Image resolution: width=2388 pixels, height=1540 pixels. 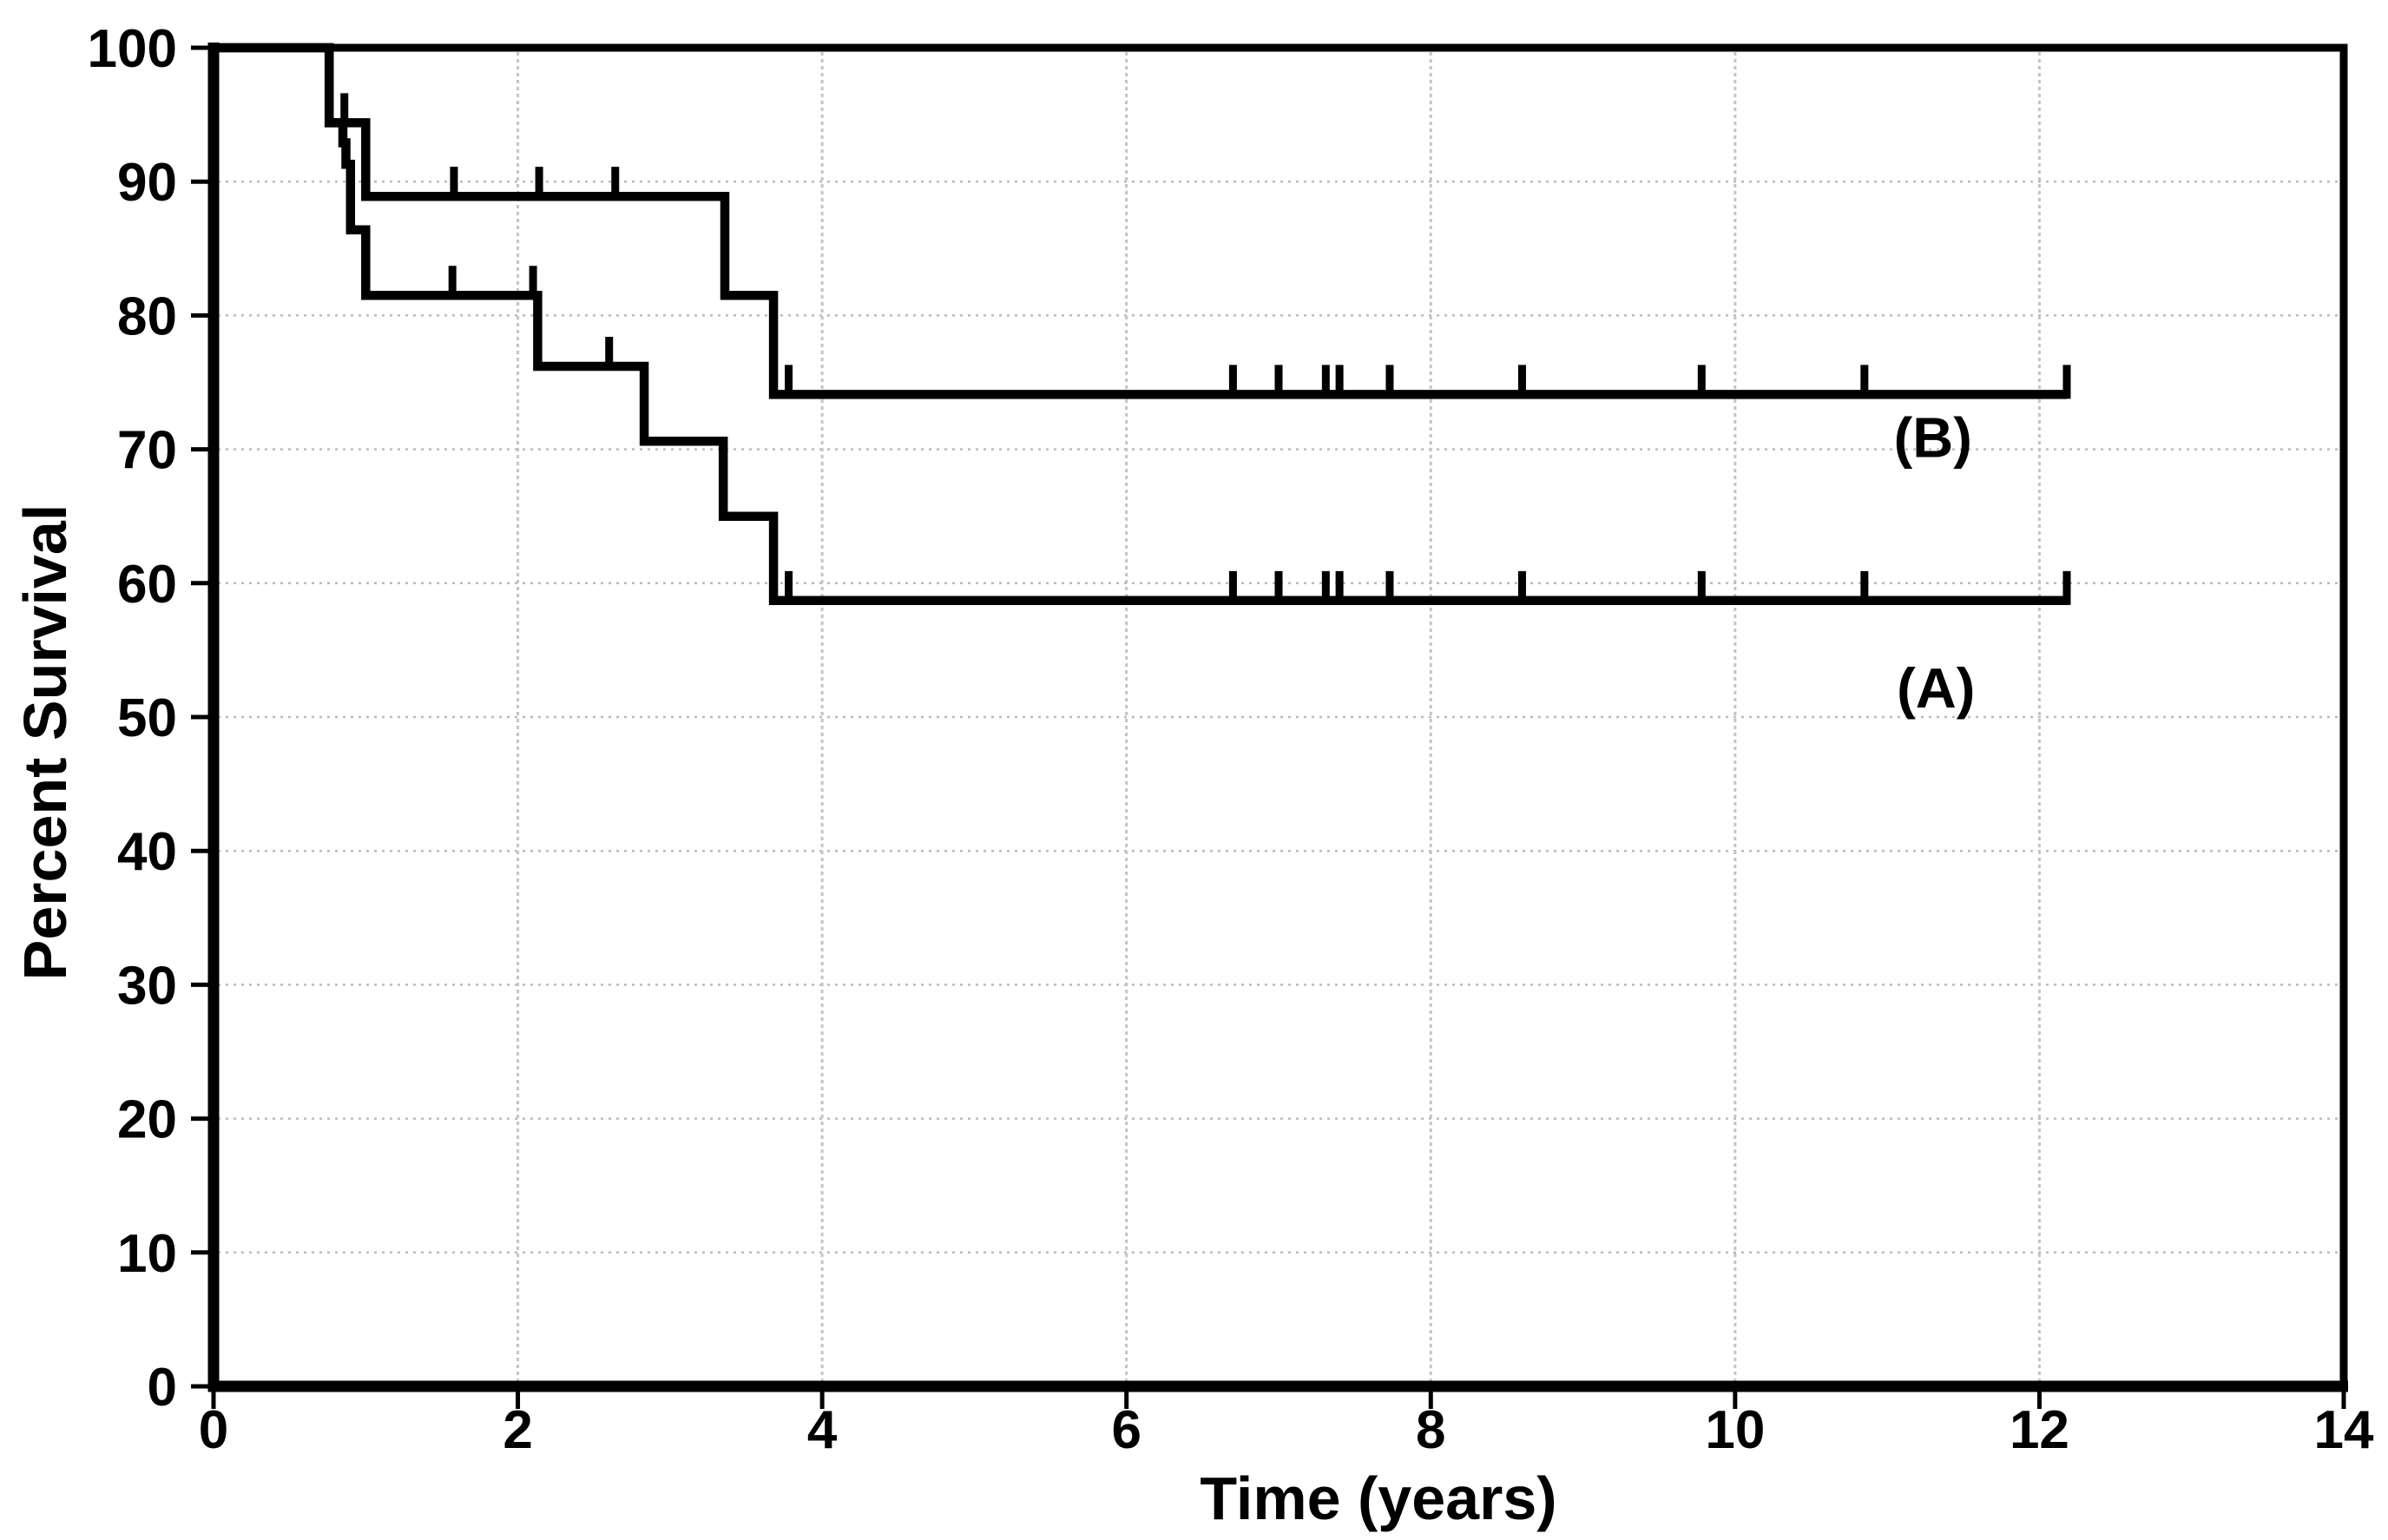 What do you see at coordinates (213, 1430) in the screenshot?
I see `x-tick-label: 0` at bounding box center [213, 1430].